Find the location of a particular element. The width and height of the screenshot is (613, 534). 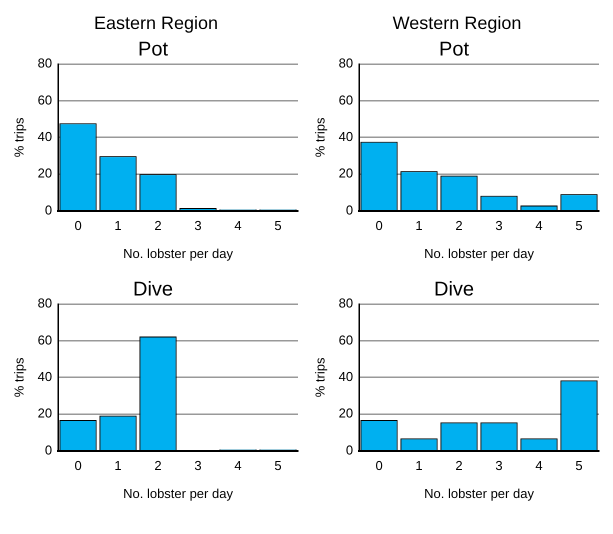

text: Eastern Region is located at coordinates (156, 23).